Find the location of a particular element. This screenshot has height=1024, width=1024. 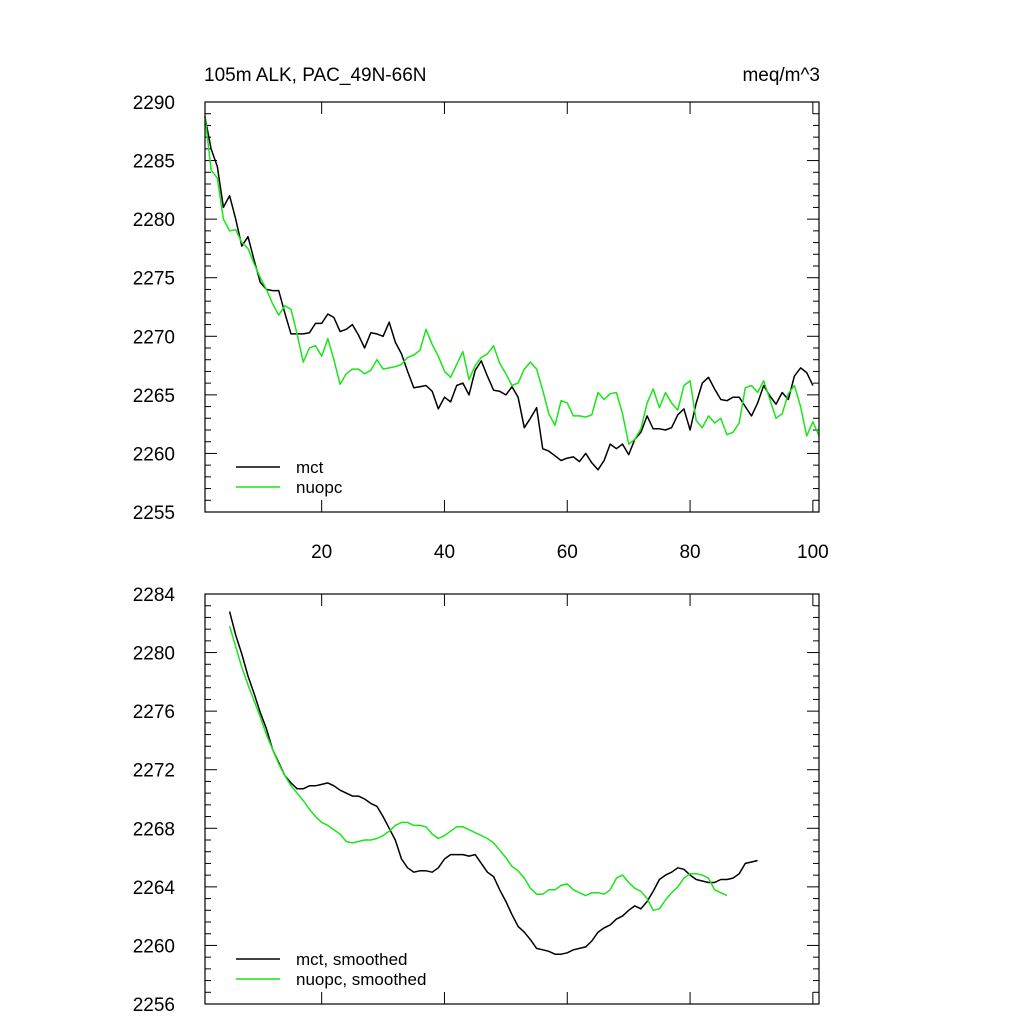

bottom-y-tick-label: 2284 is located at coordinates (154, 595).